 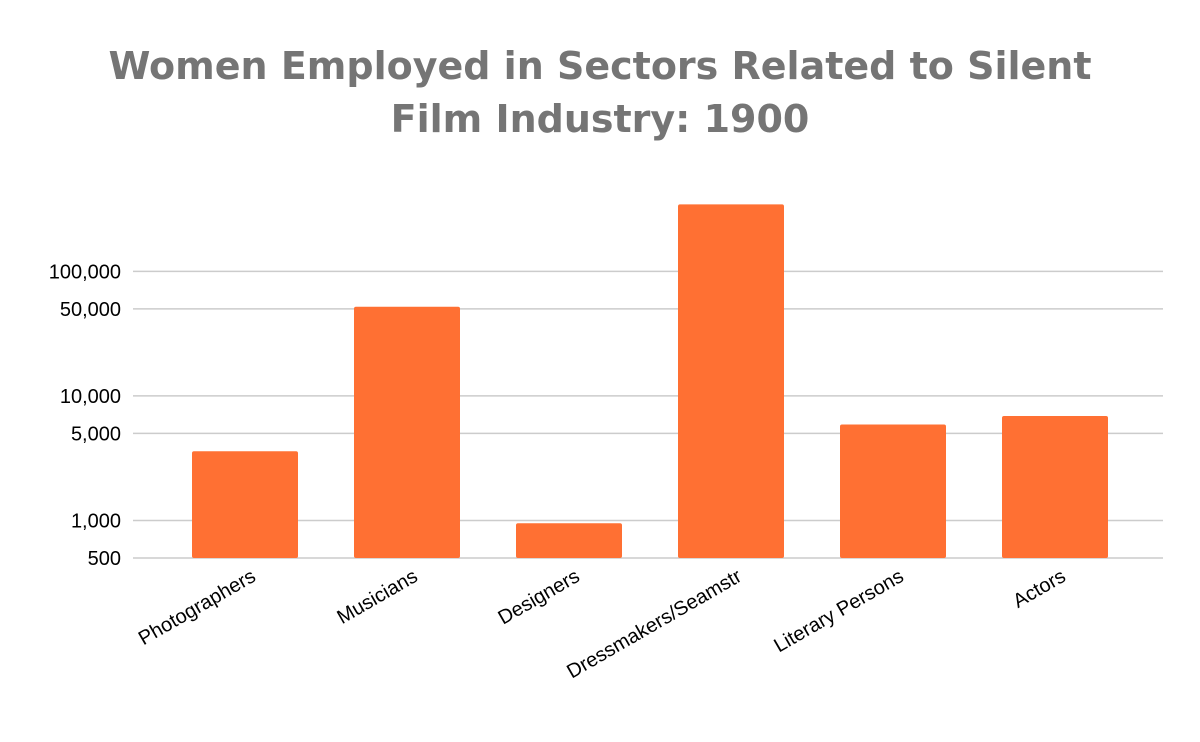 I want to click on y-tick-label: 50,000, so click(x=90, y=310).